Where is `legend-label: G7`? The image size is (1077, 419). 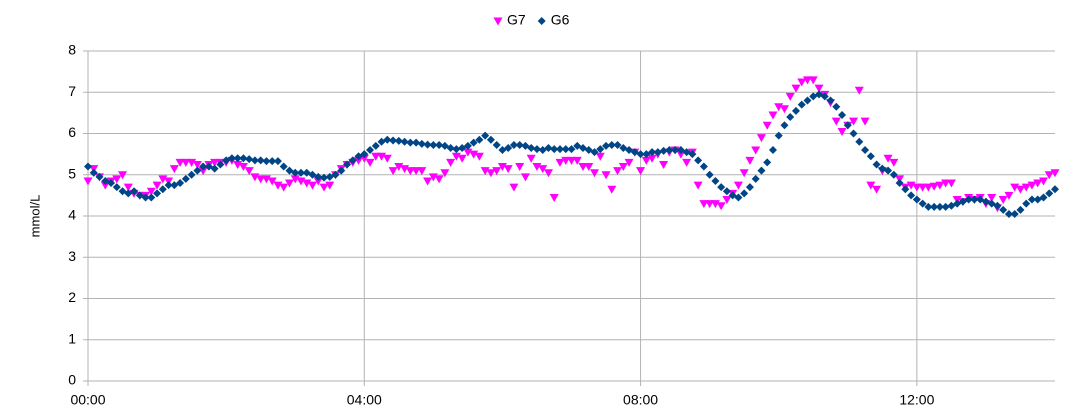 legend-label: G7 is located at coordinates (516, 20).